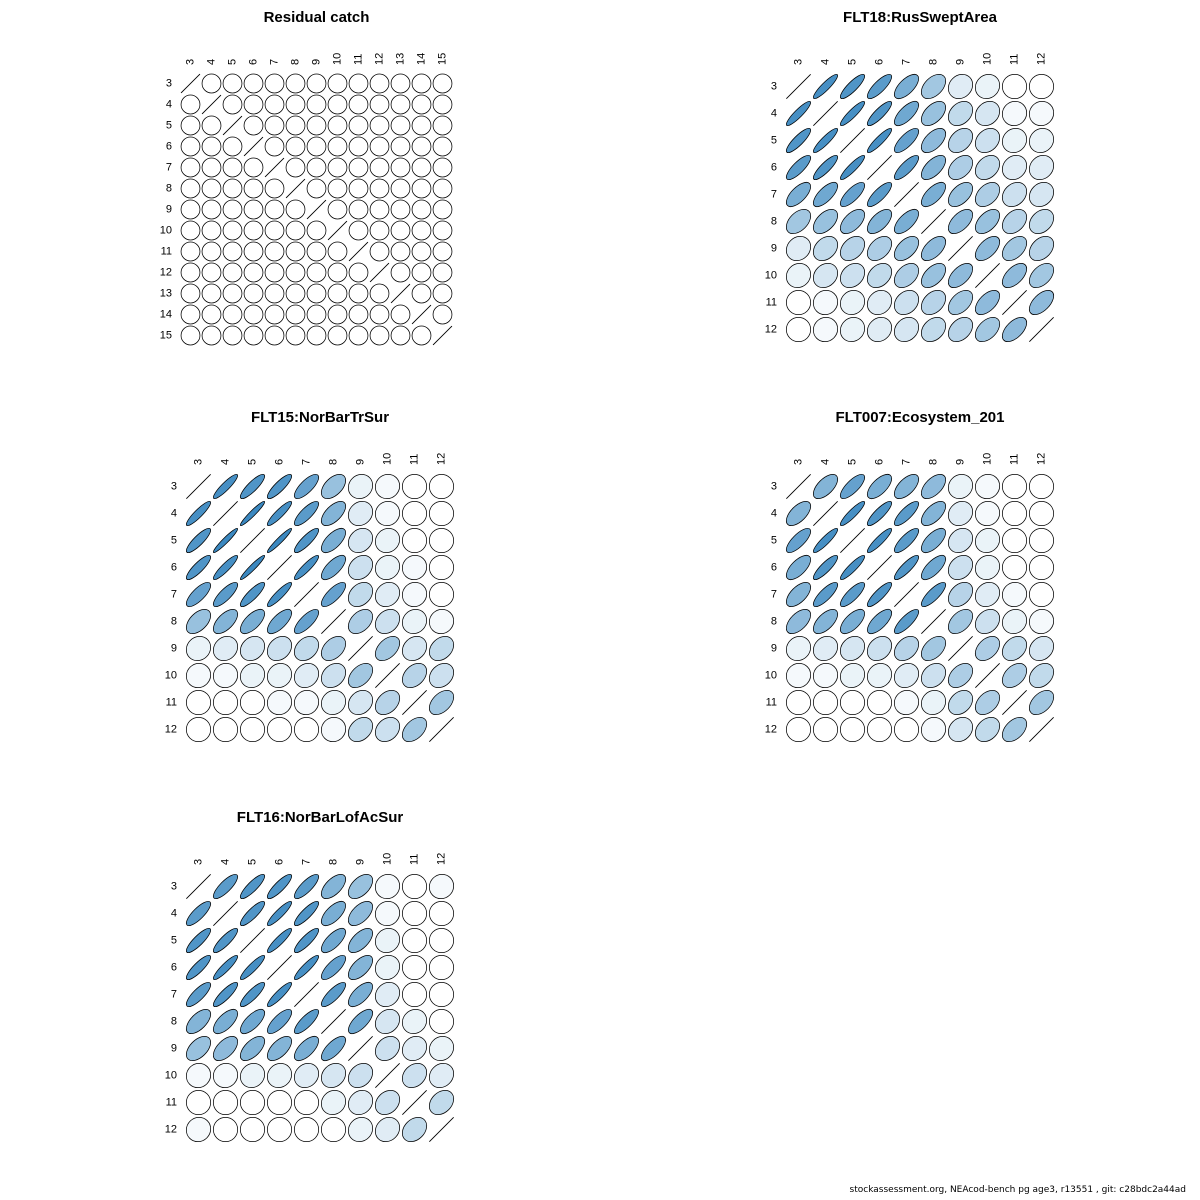  What do you see at coordinates (388, 859) in the screenshot?
I see `age-label-top: 10` at bounding box center [388, 859].